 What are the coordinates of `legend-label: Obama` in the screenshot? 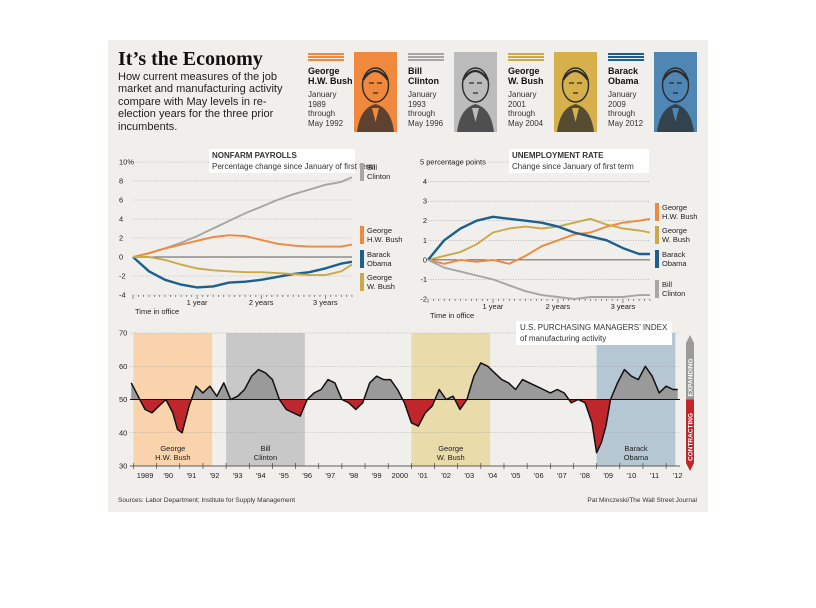 It's located at (674, 263).